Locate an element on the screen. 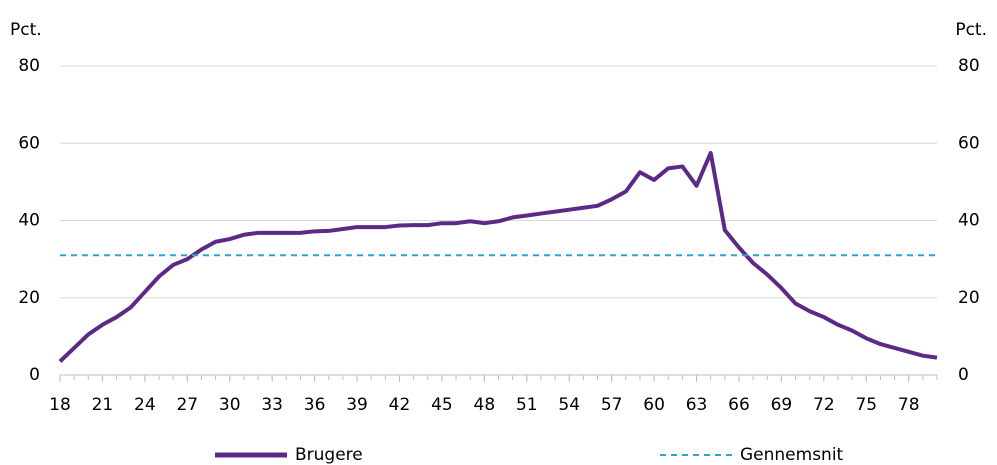  legend-label: Gennemsnit is located at coordinates (792, 455).